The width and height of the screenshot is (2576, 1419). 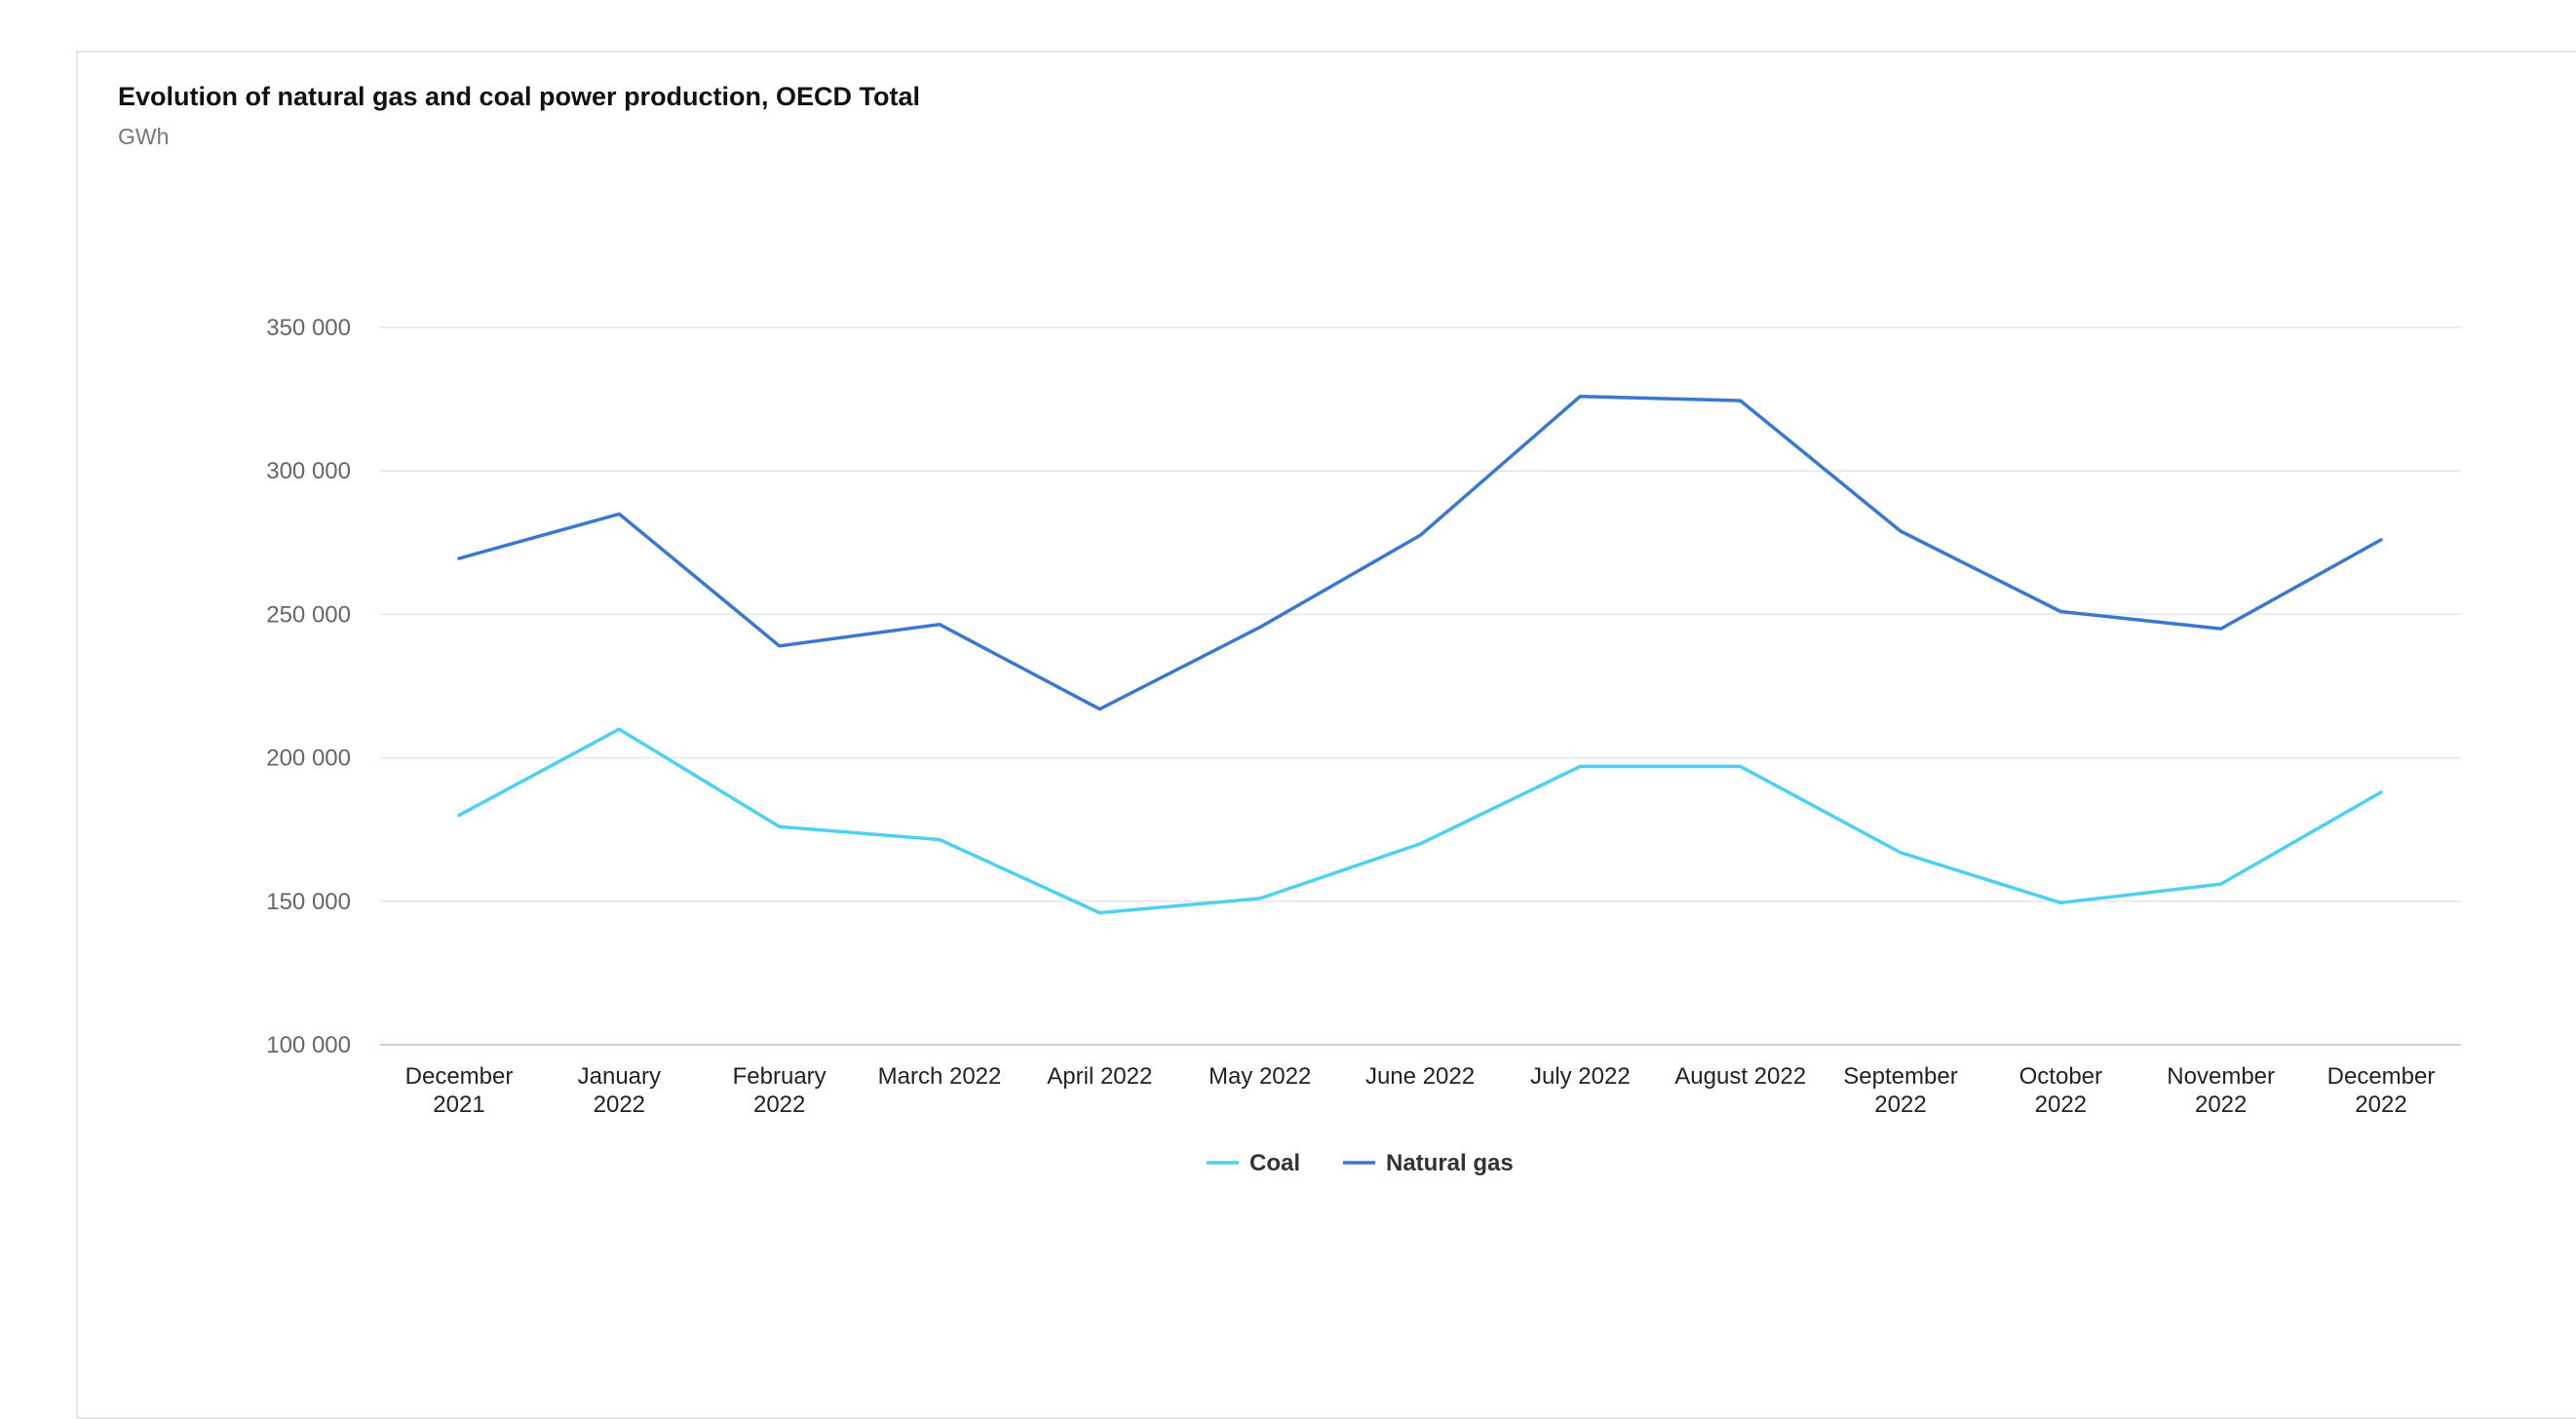 I want to click on x-tick-label: January, so click(x=619, y=1076).